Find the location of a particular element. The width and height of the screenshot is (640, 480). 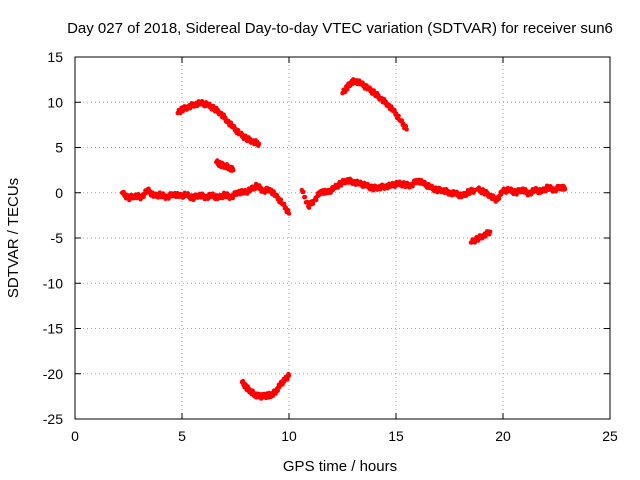

y-tick-label: -25 is located at coordinates (53, 419).